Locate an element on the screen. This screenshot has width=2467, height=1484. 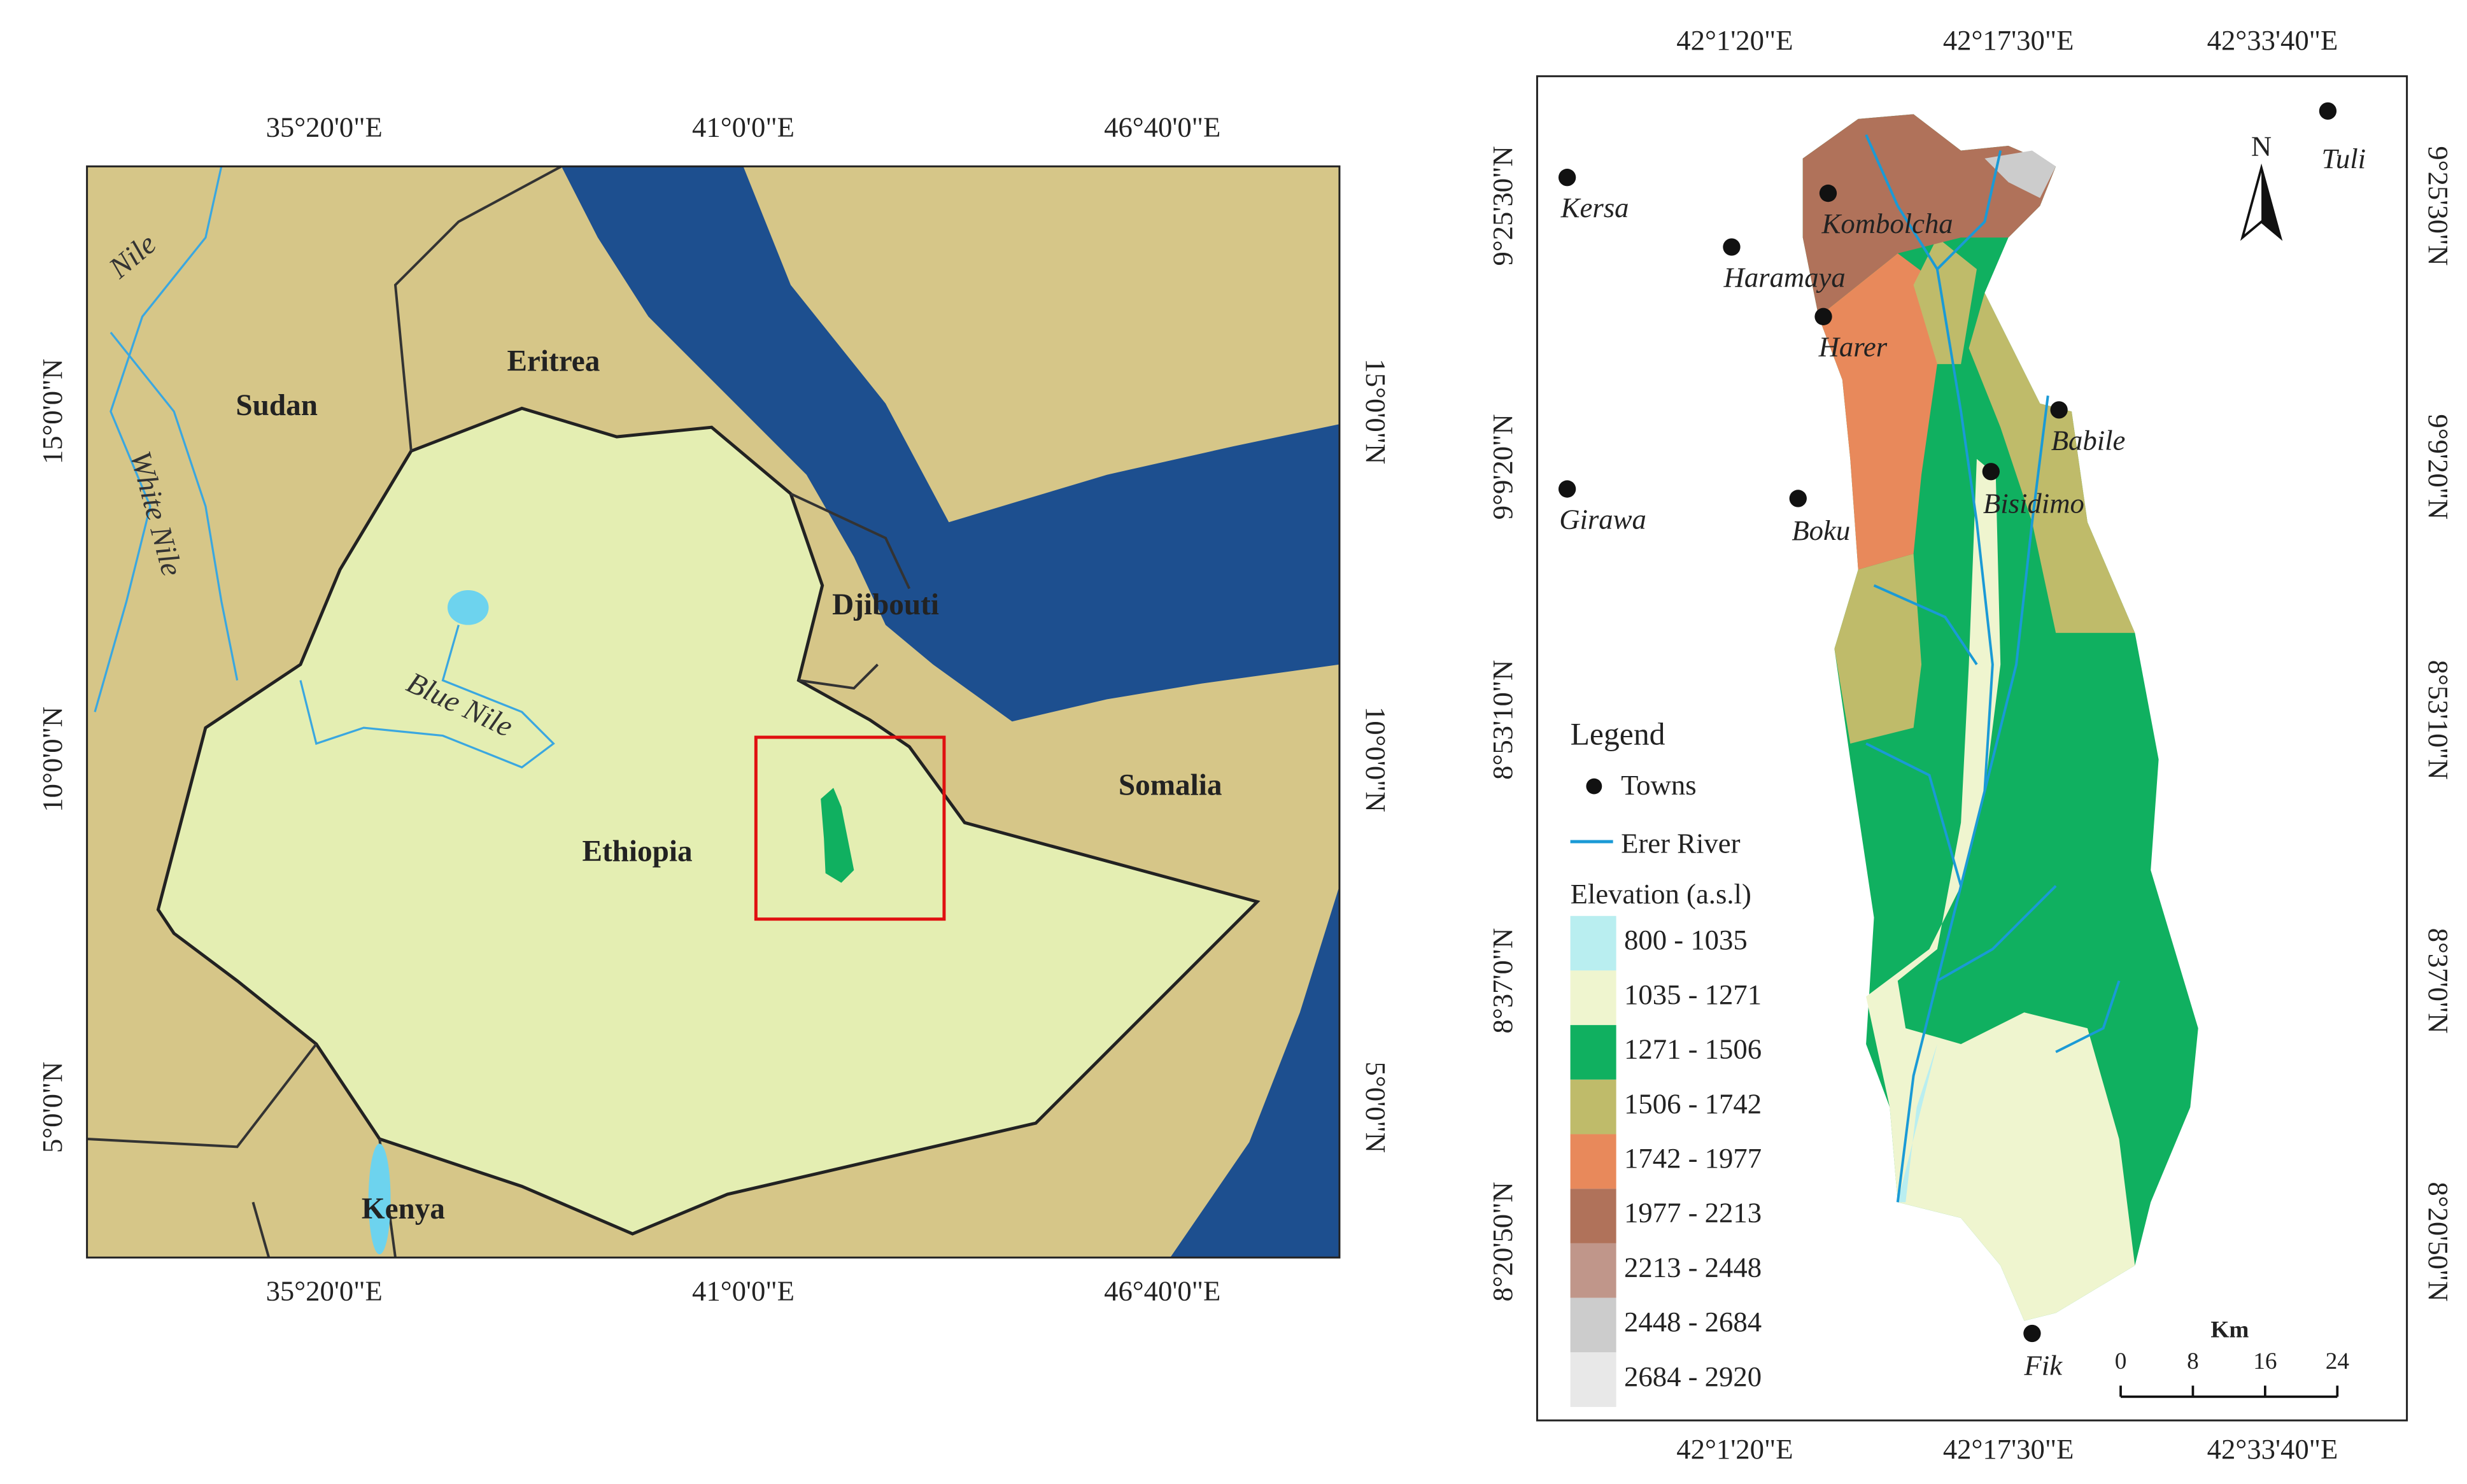
legend-class-label: 1035 - 1271 is located at coordinates (1693, 994).